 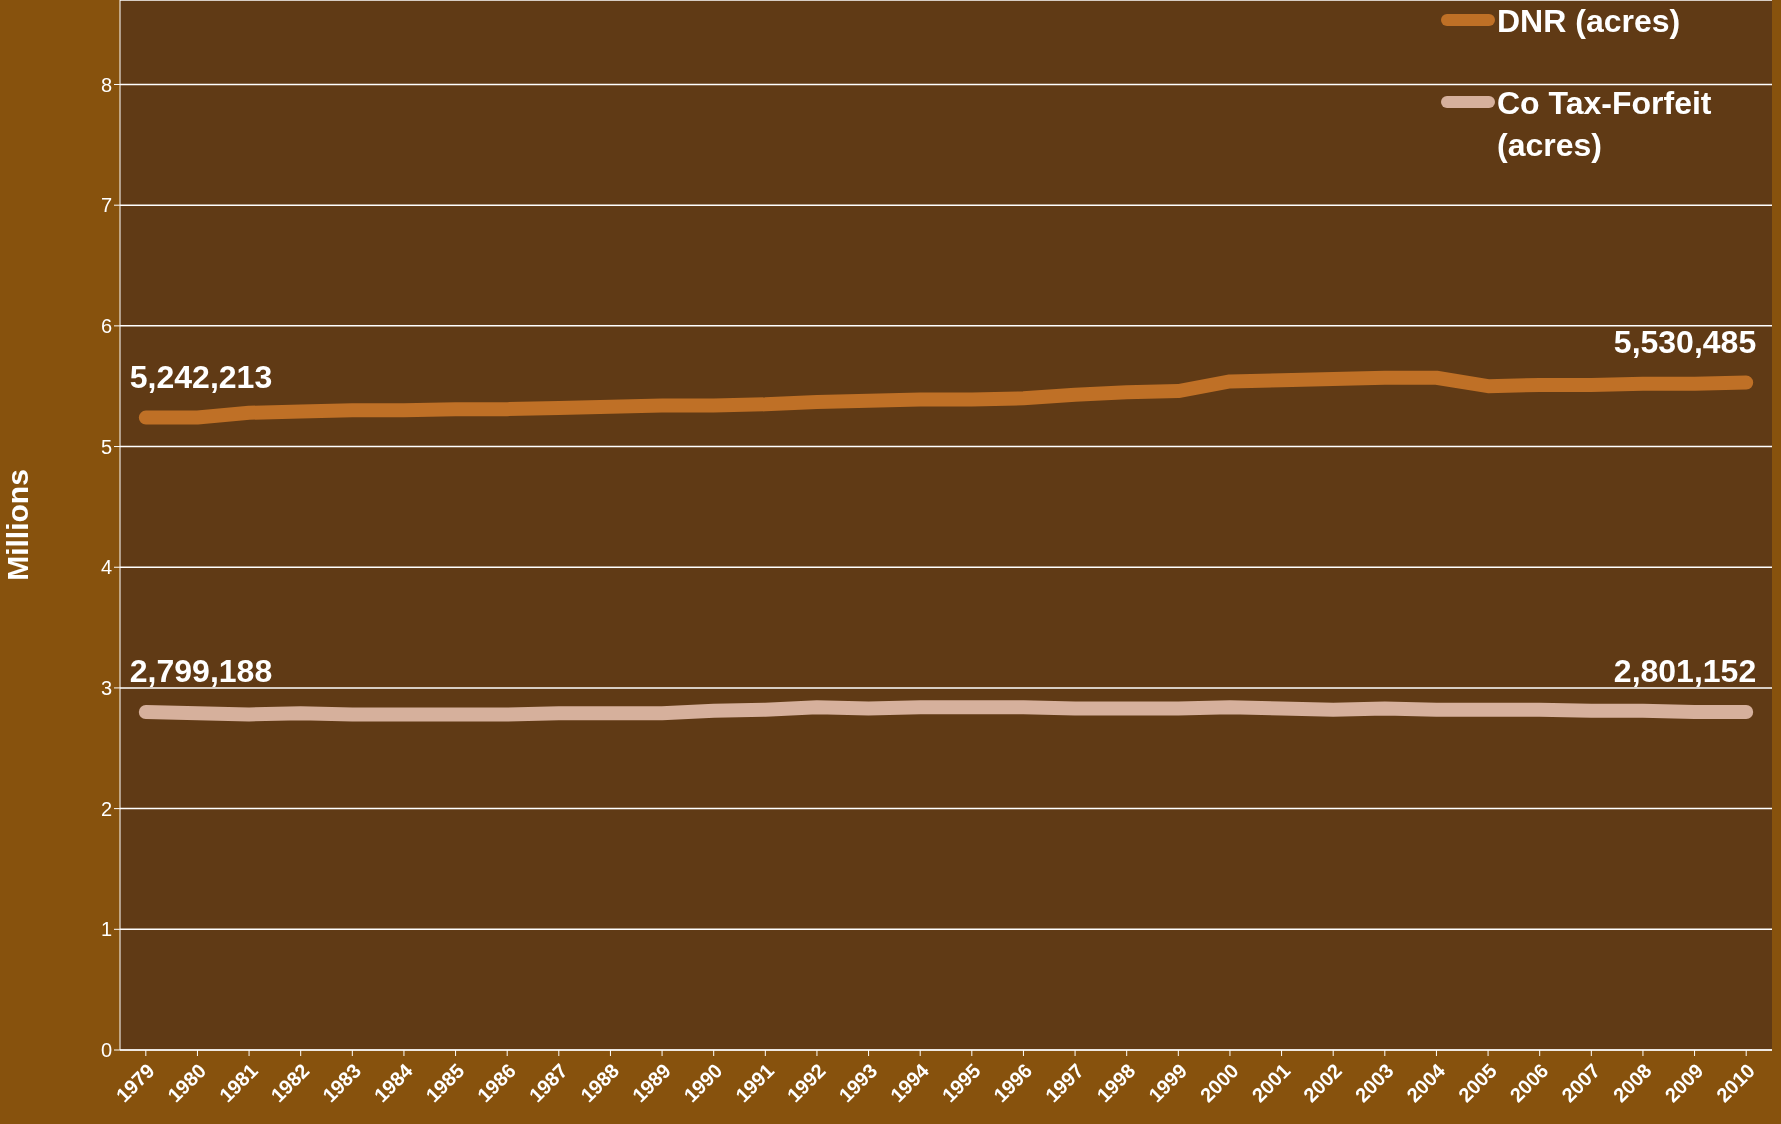 What do you see at coordinates (106, 567) in the screenshot?
I see `y-tick-label: 4` at bounding box center [106, 567].